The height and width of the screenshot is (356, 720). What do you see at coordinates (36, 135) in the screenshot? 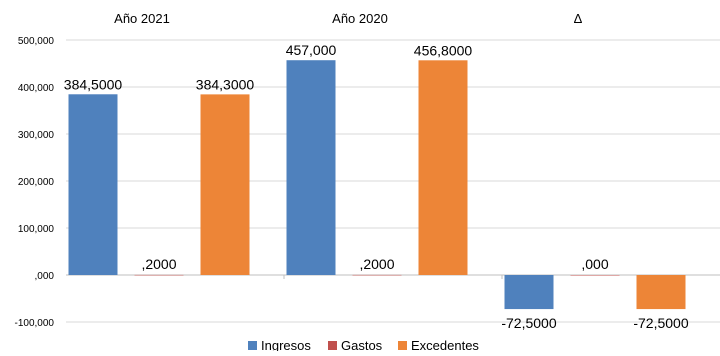
I see `y-tick-label: 300,000` at bounding box center [36, 135].